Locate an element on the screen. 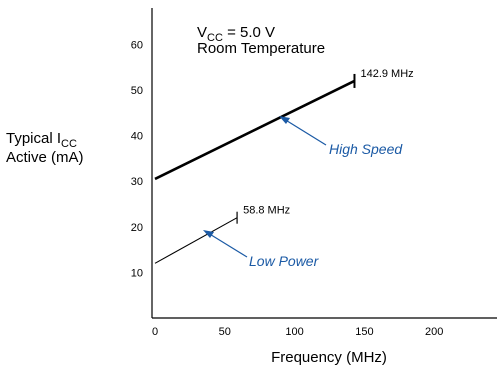 Image resolution: width=497 pixels, height=373 pixels. low-power-annotation: Low Power is located at coordinates (261, 249).